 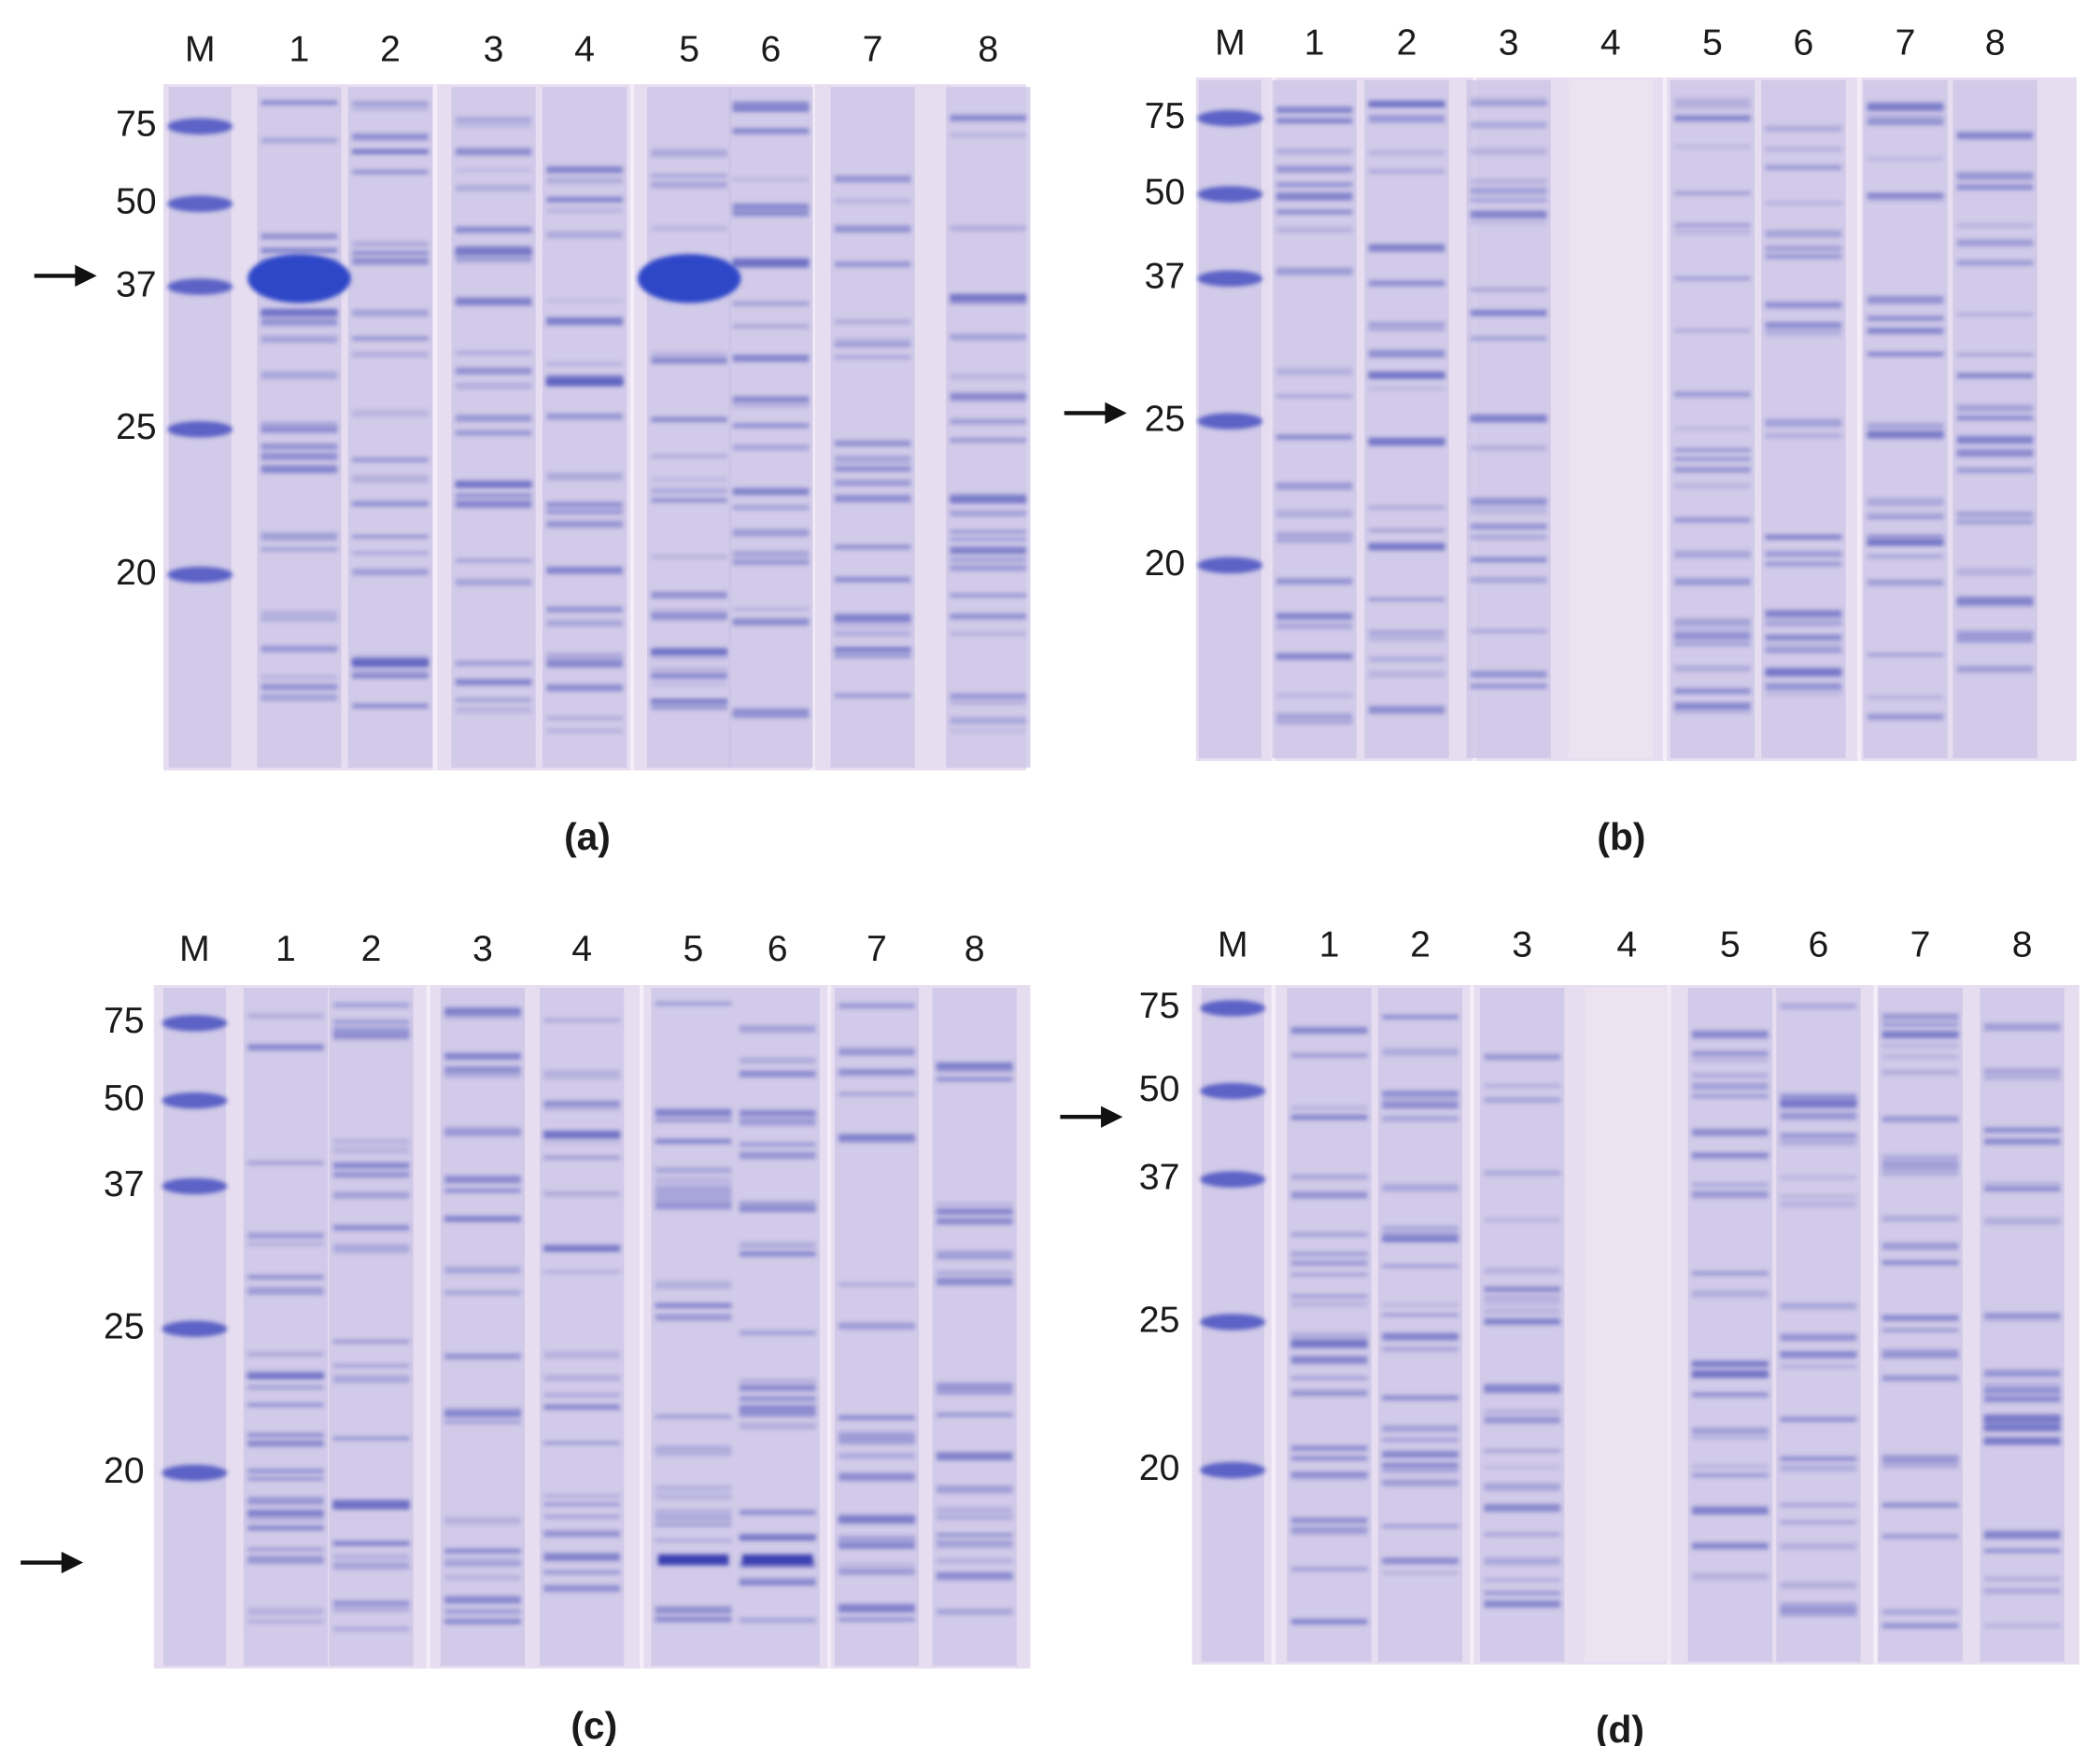 I want to click on lane-label: M, so click(x=1230, y=42).